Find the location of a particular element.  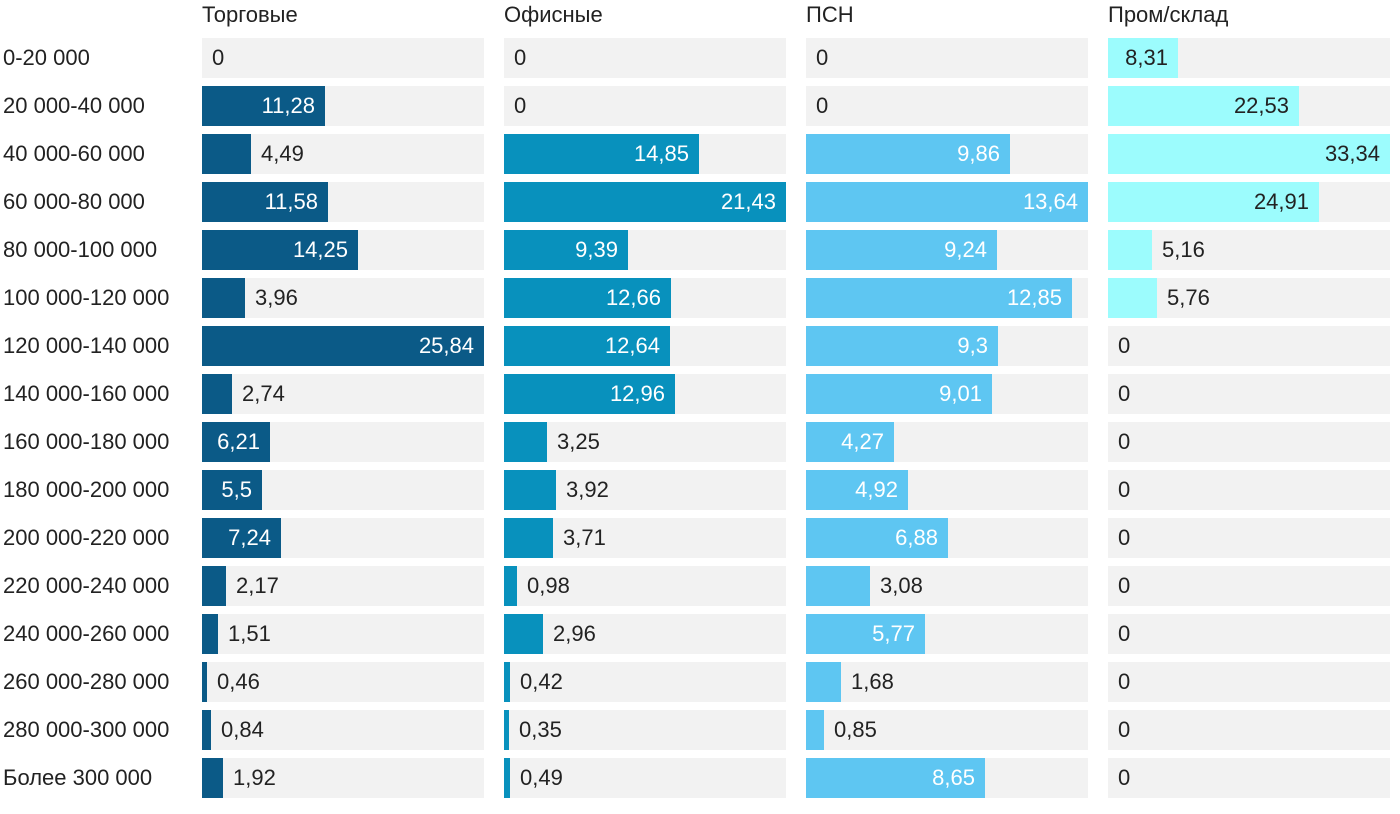

bar-track: 14,85 is located at coordinates (645, 154).